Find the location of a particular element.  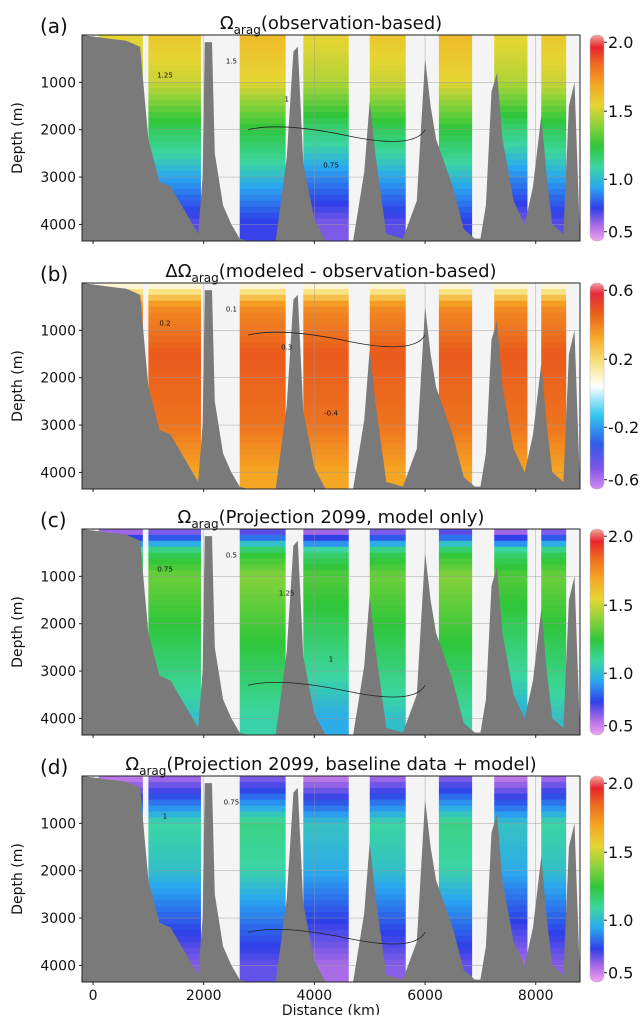

y-tick-label: 4000 is located at coordinates (58, 719).